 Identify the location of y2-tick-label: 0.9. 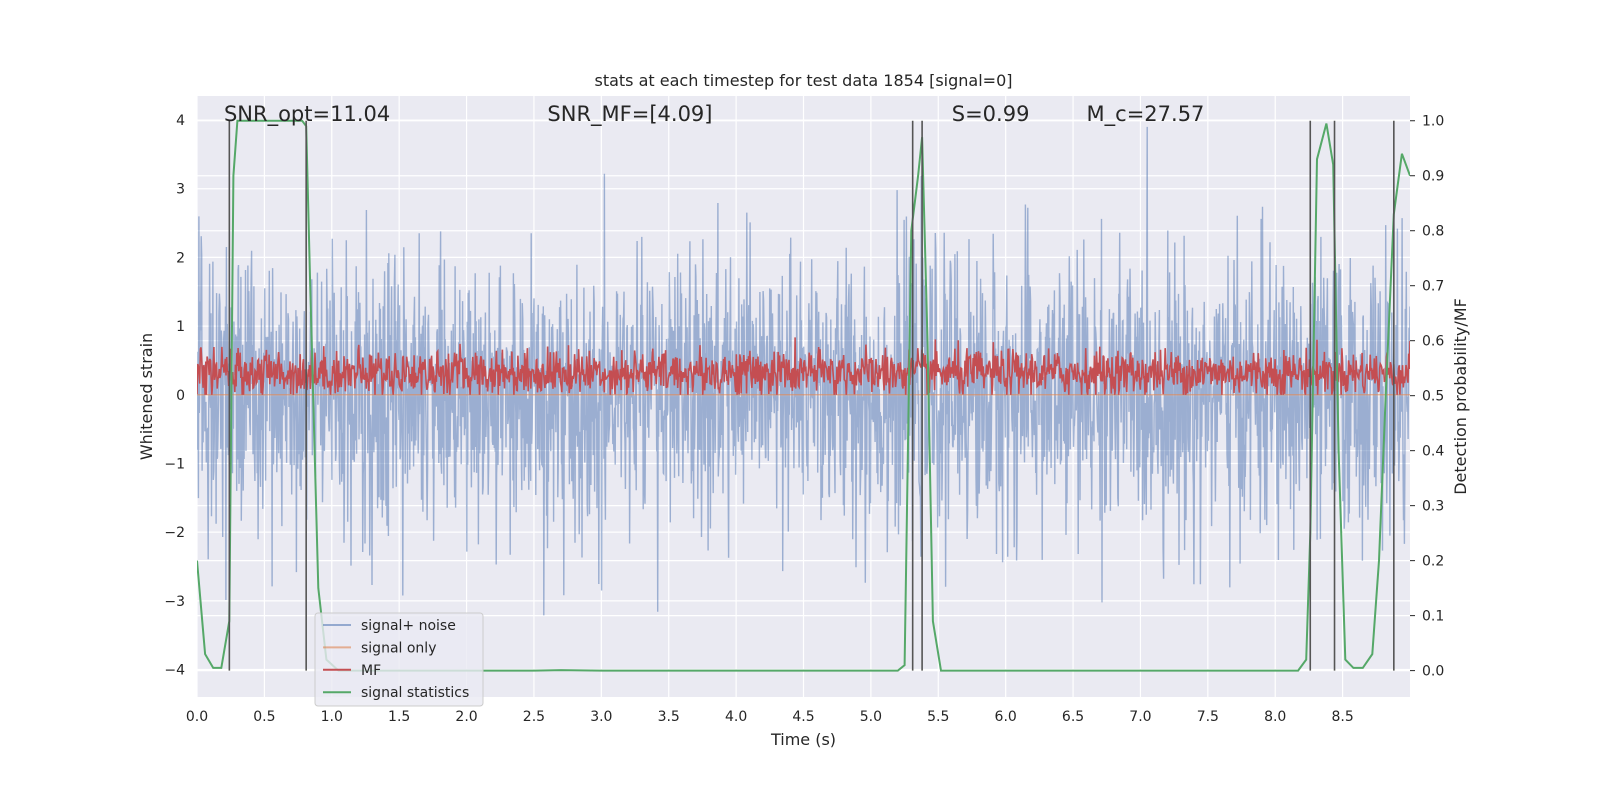
(1433, 177).